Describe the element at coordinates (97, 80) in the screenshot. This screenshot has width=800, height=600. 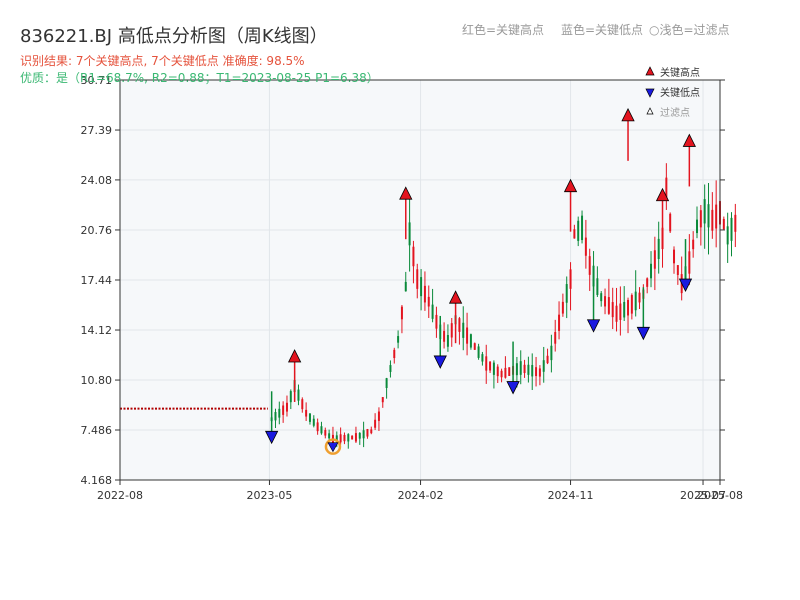
I see `y-tick-label: 30.71` at that location.